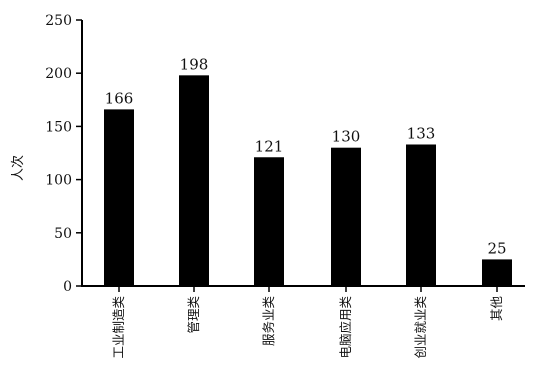  I want to click on y-tick-label: 200, so click(58, 74).